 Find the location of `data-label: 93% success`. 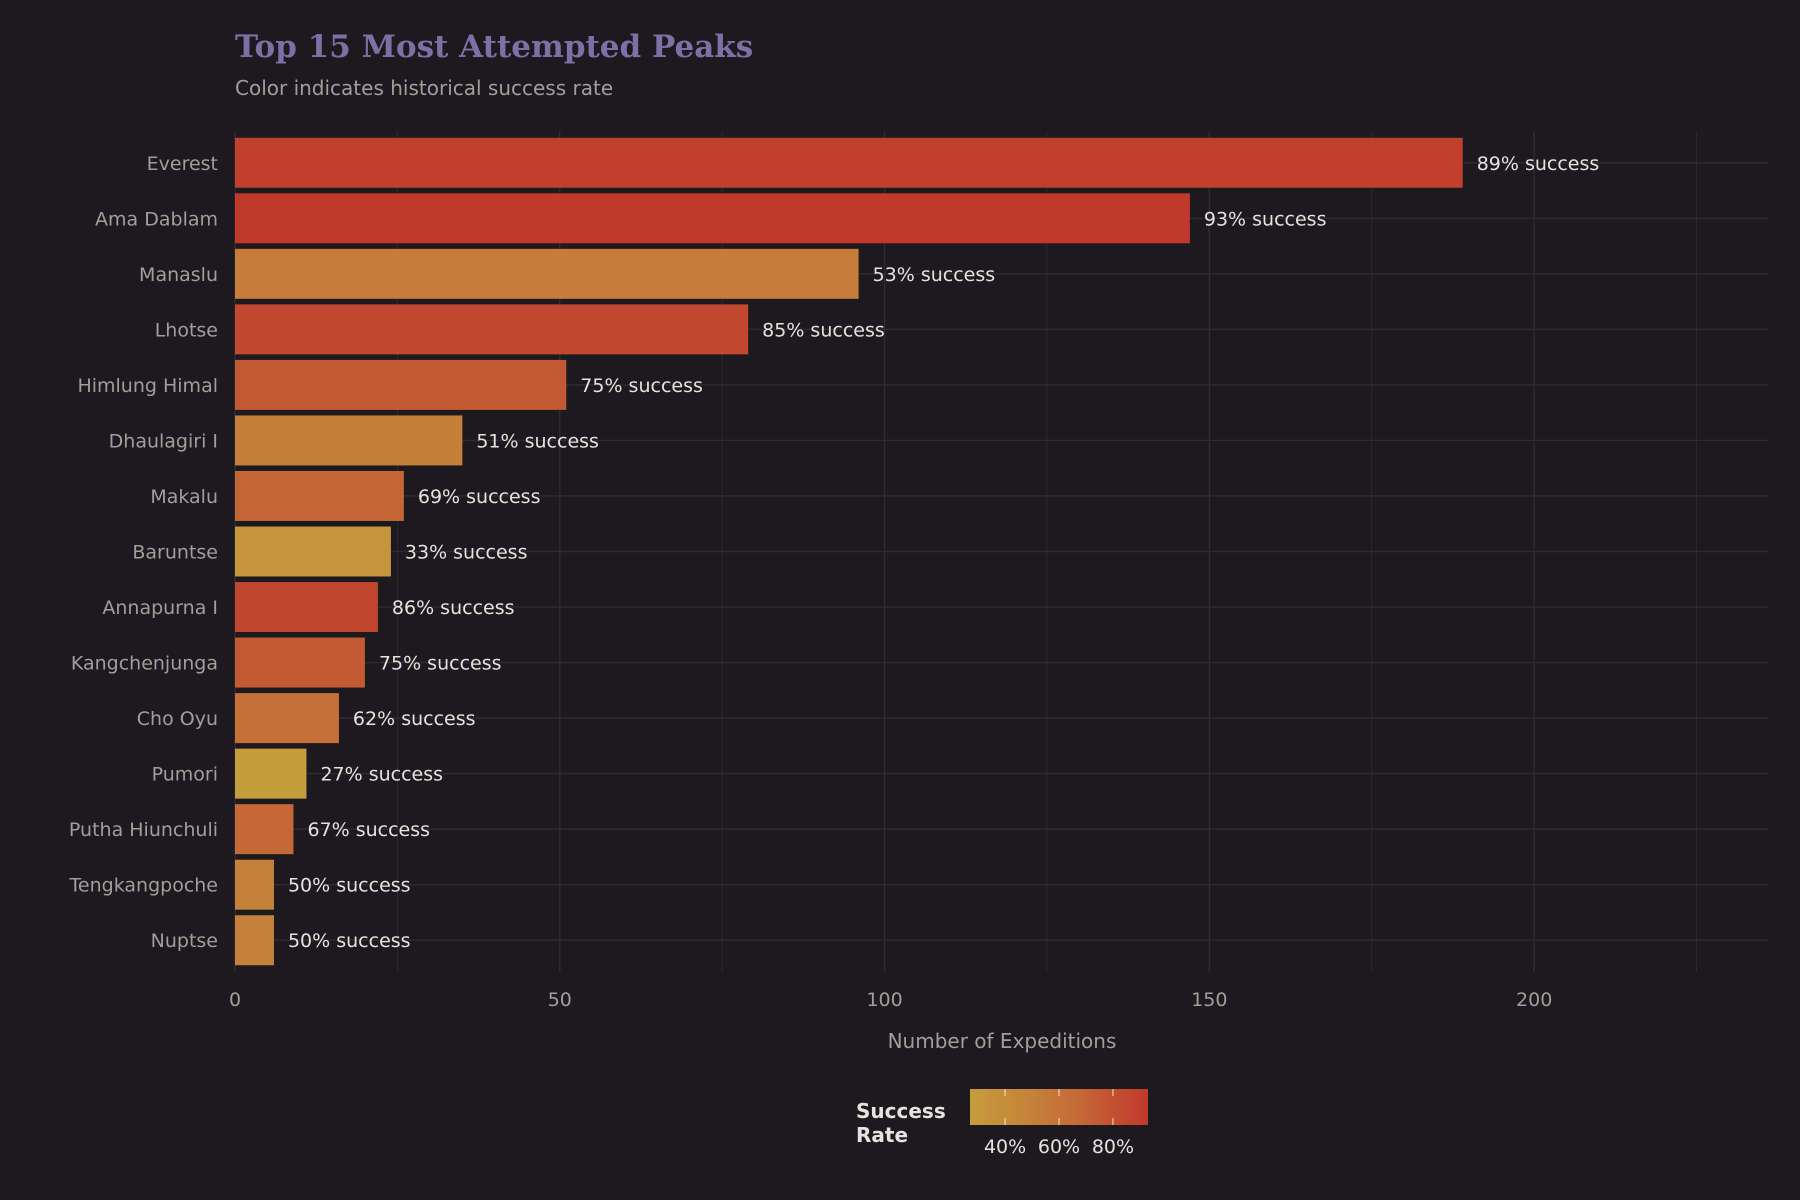

data-label: 93% success is located at coordinates (1265, 219).